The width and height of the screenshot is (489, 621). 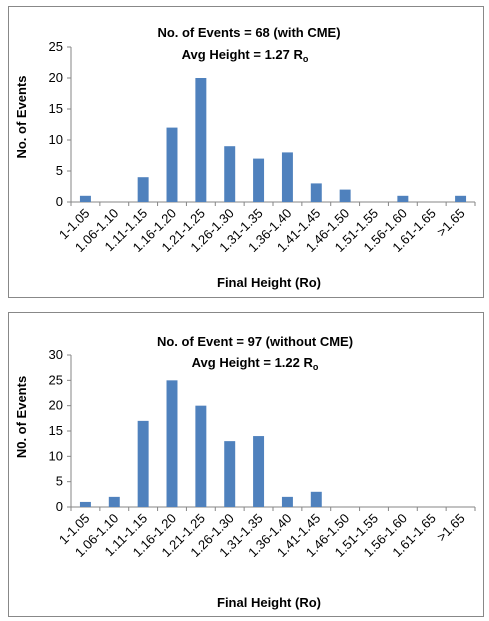 I want to click on avg-height-annotation: Avg Height = 1.22 Ro, so click(x=255, y=363).